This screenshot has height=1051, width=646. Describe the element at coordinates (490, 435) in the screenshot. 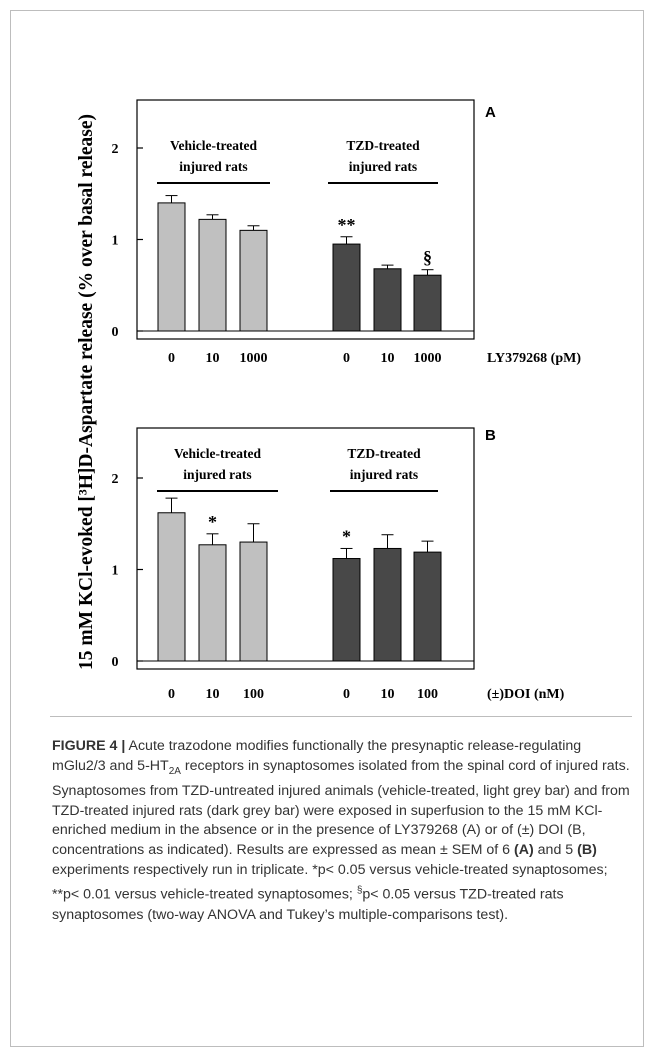

I see `panel-b-letter: B` at that location.